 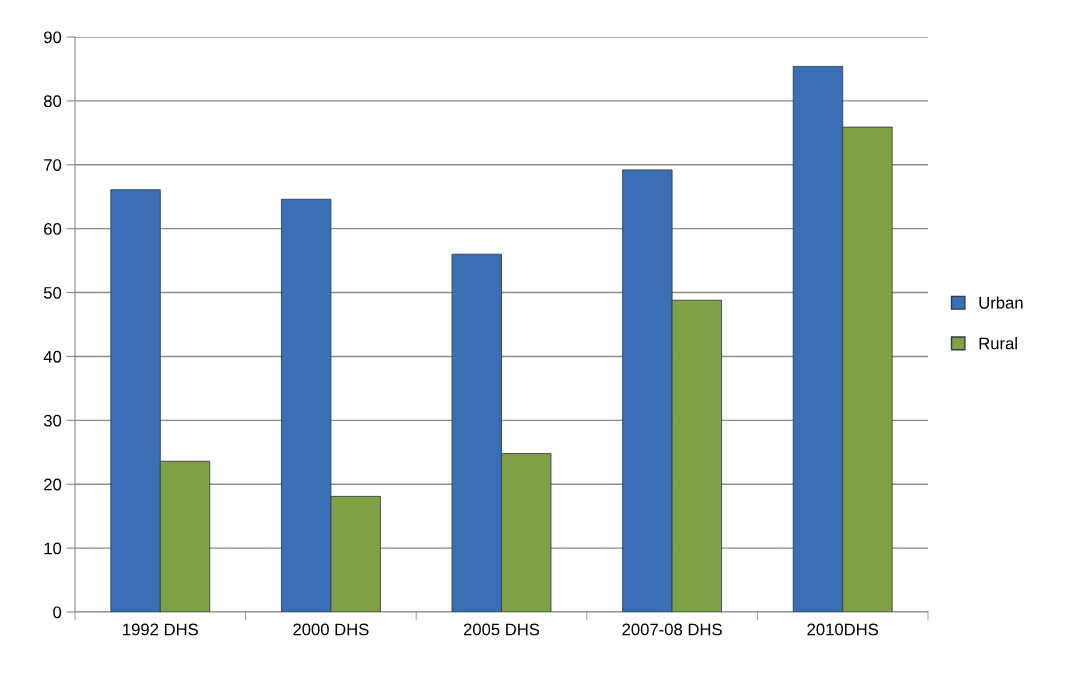 What do you see at coordinates (998, 343) in the screenshot?
I see `legend-label: Rural` at bounding box center [998, 343].